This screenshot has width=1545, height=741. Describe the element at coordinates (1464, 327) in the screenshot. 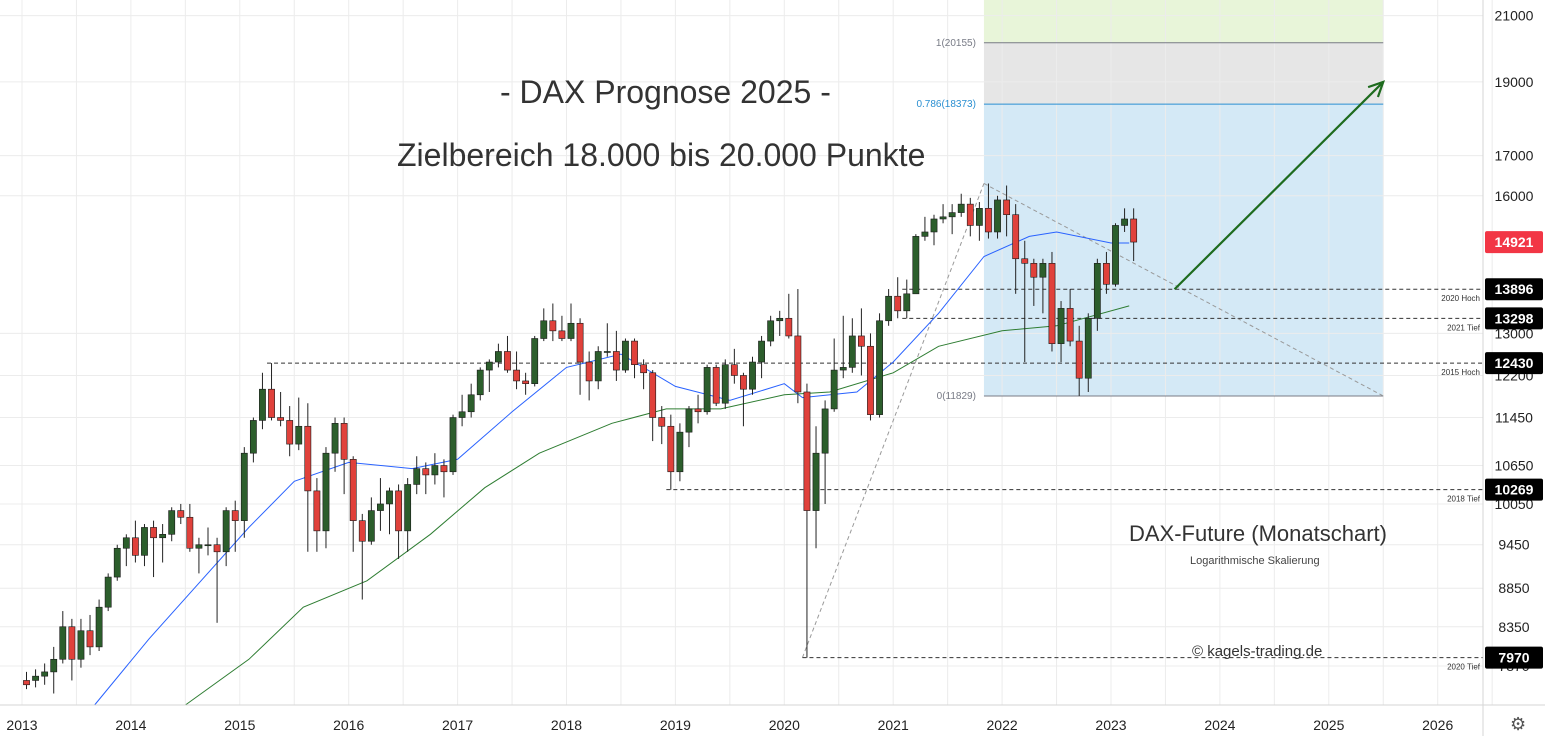

I see `level-label: 2021 Tief` at that location.